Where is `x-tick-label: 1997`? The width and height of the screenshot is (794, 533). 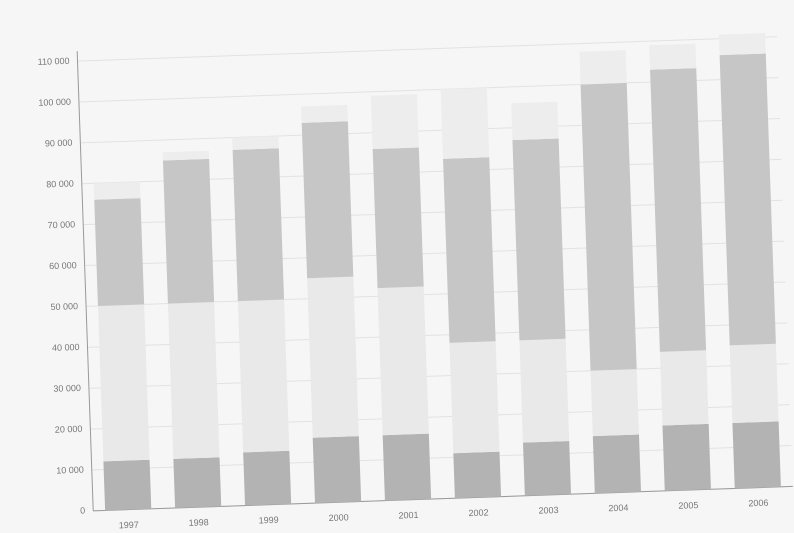
x-tick-label: 1997 is located at coordinates (129, 525).